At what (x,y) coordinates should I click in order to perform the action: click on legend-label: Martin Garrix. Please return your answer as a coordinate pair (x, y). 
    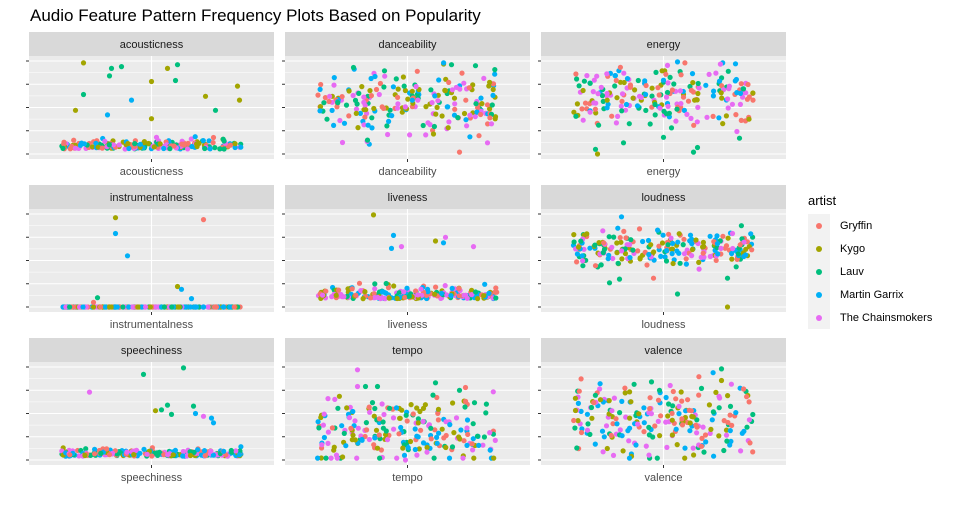
    Looking at the image, I should click on (872, 294).